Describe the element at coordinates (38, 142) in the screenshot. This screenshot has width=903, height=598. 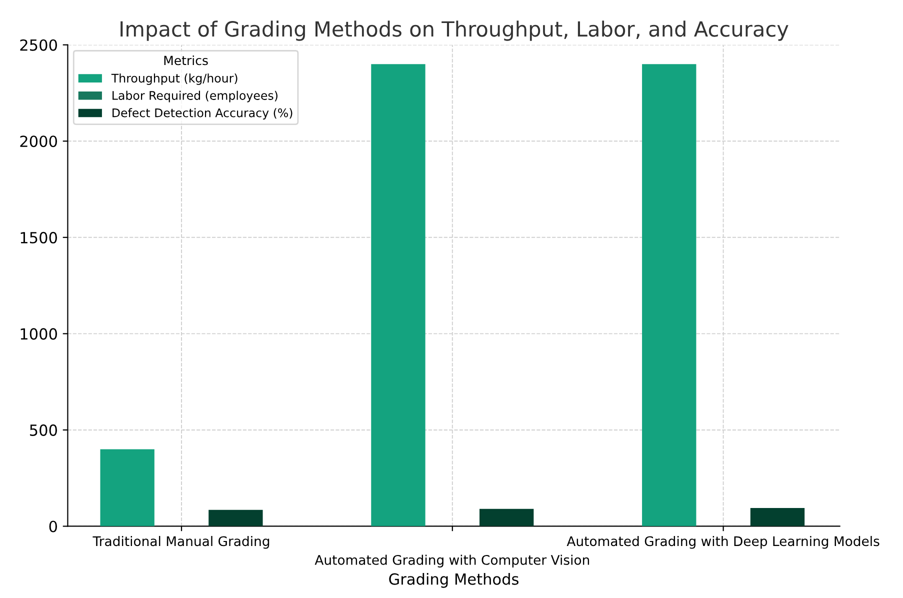
I see `y-tick-label: 2000` at that location.